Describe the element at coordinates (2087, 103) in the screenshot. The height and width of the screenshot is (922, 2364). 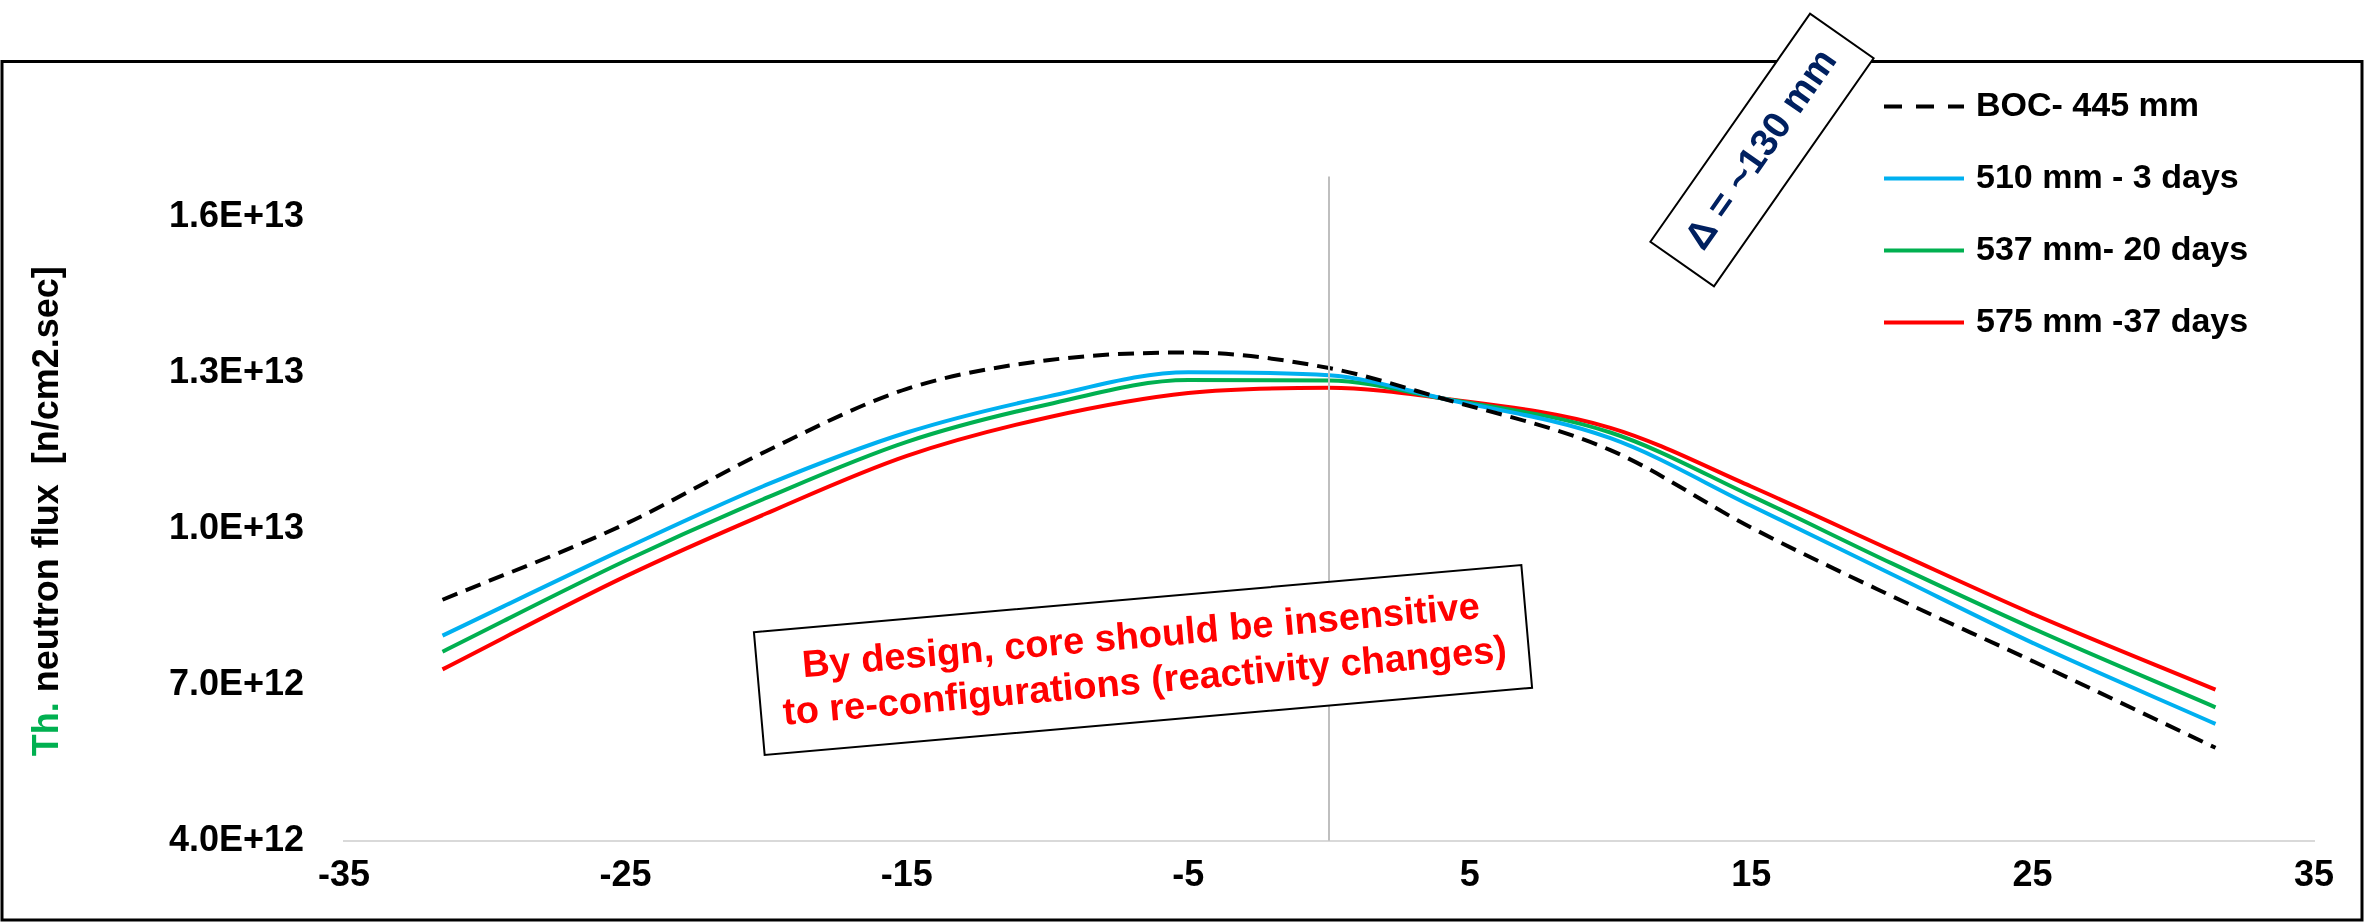
I see `legend-label: BOC- 445 mm` at that location.